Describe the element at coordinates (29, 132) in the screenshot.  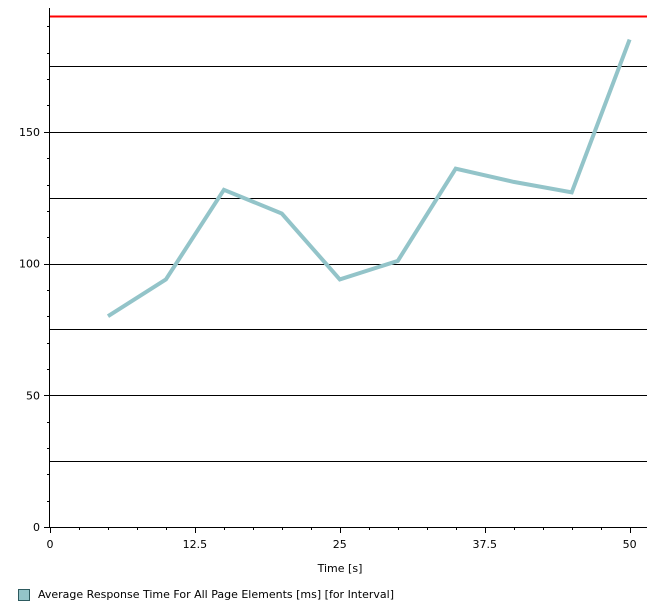
I see `y-tick-label: 150` at that location.